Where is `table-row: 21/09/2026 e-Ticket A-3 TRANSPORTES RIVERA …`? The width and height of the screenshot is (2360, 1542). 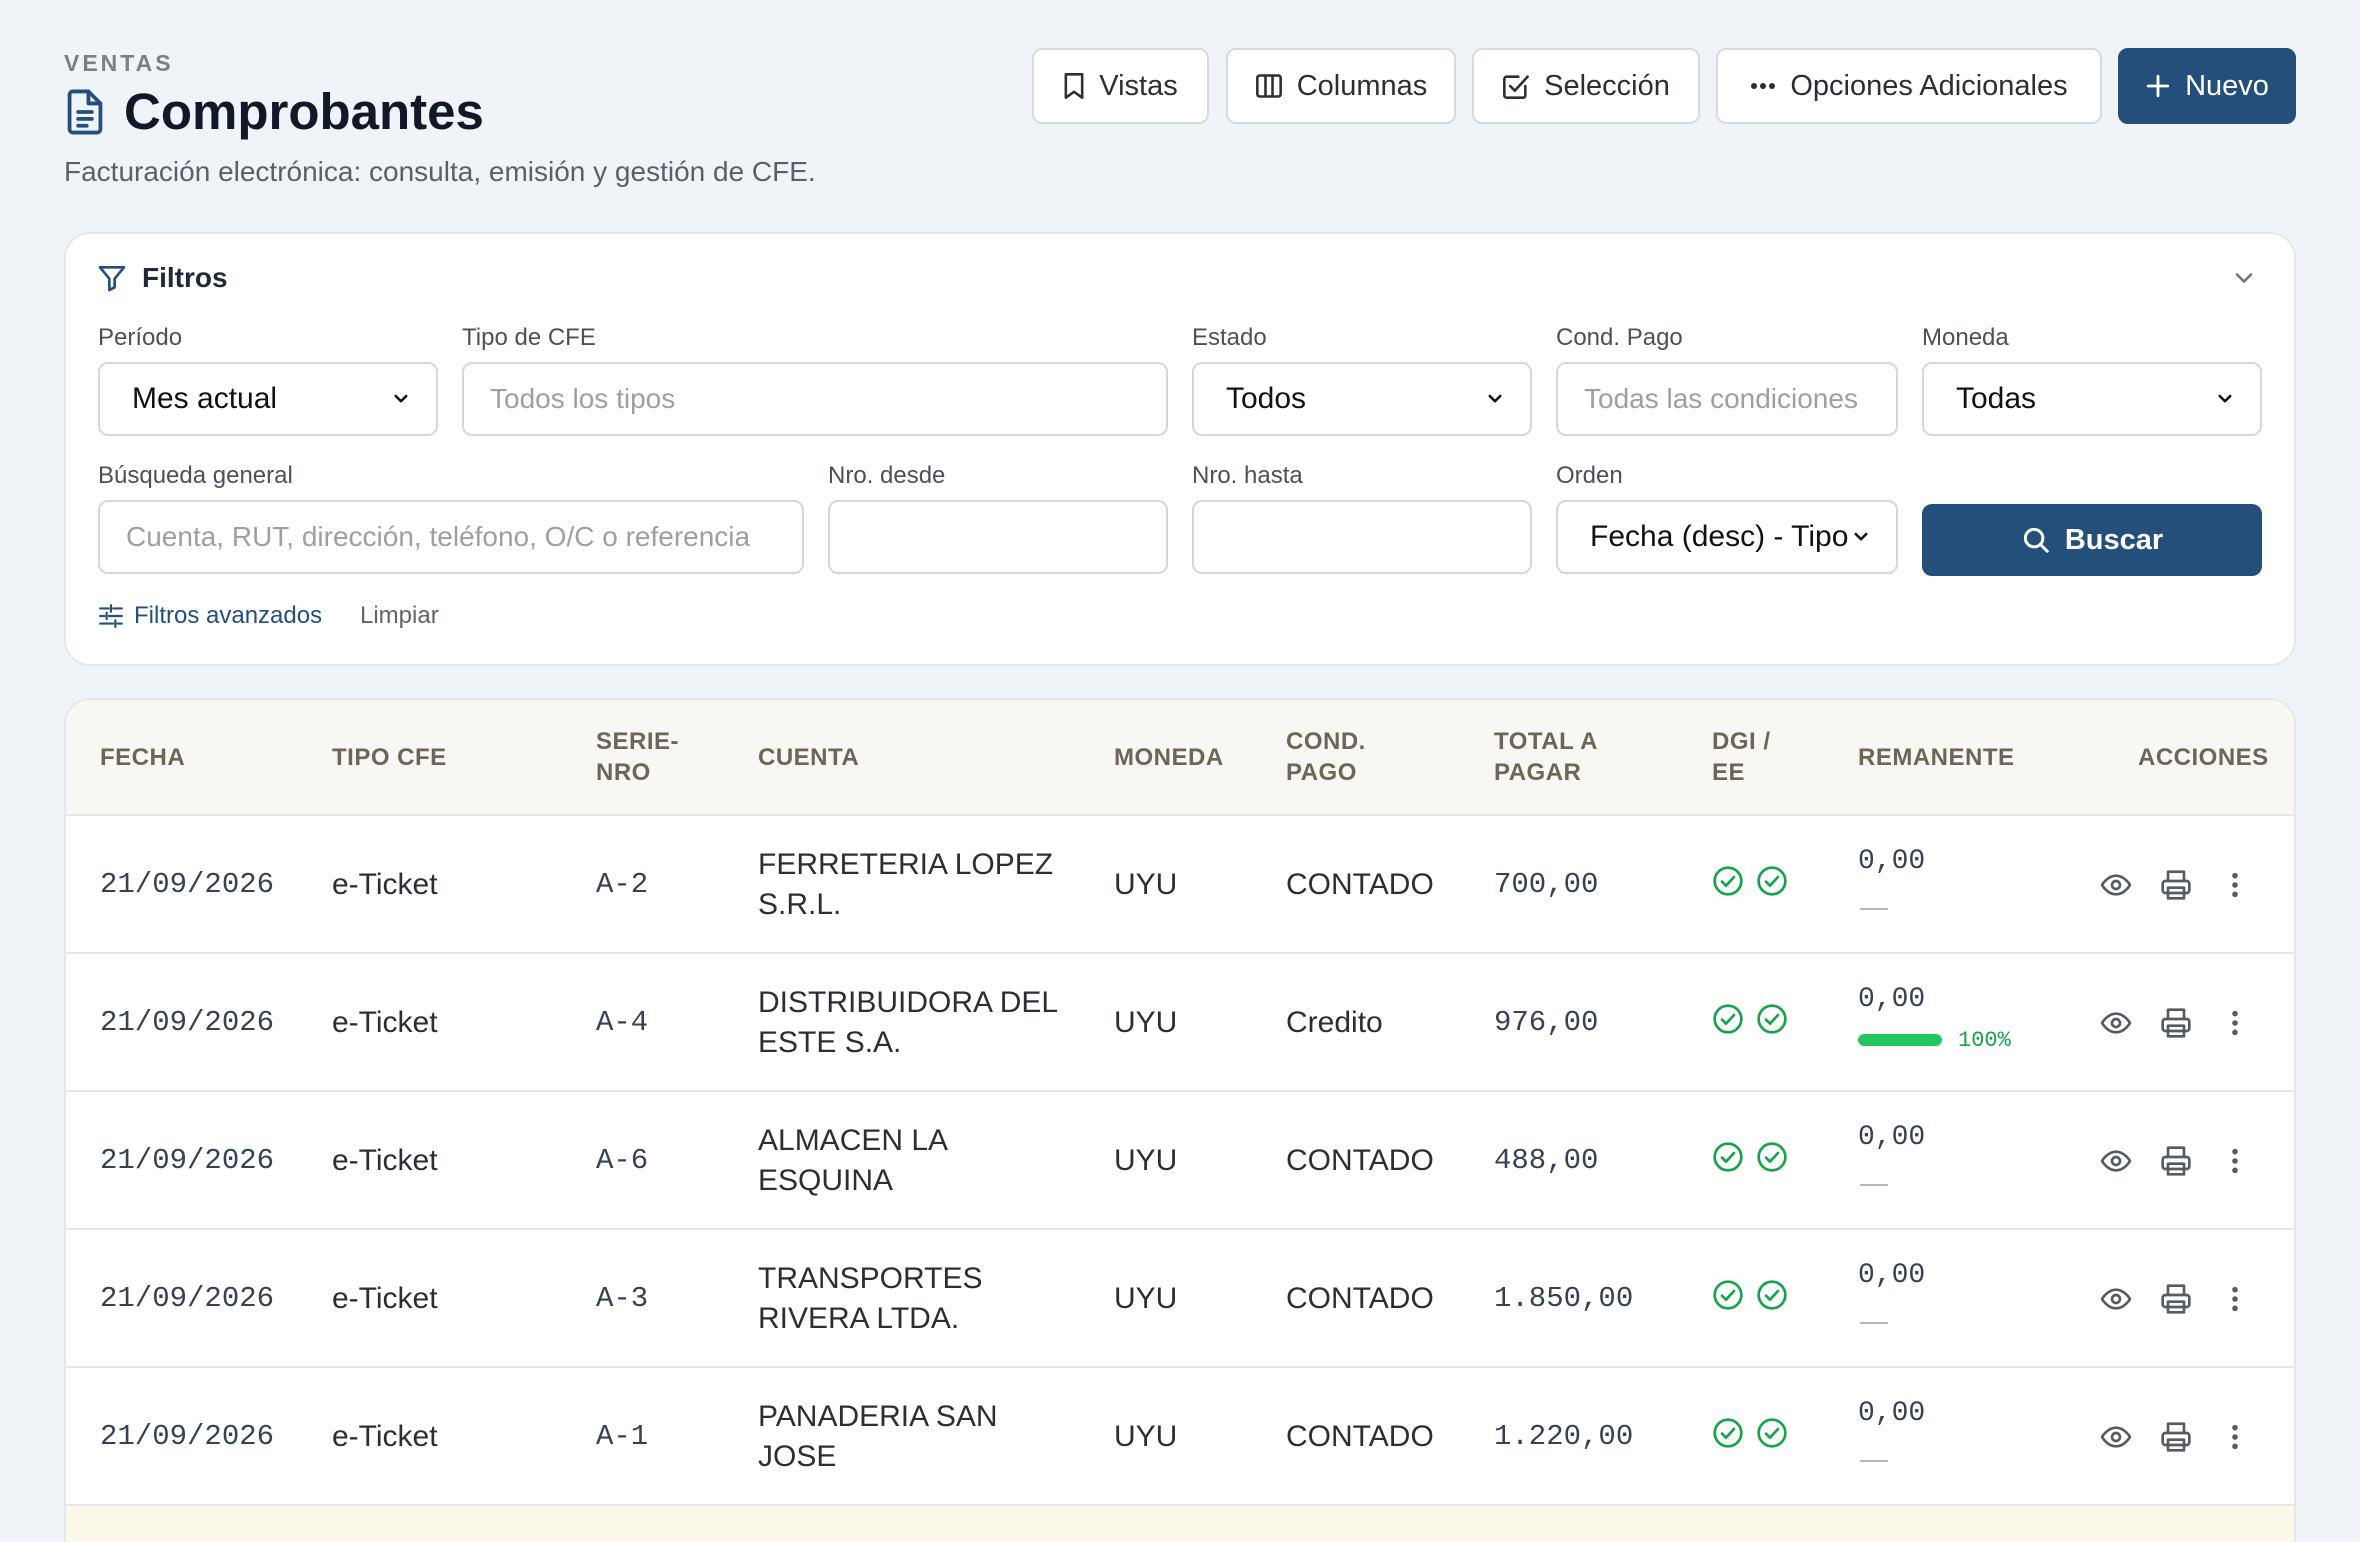 table-row: 21/09/2026 e-Ticket A-3 TRANSPORTES RIVERA … is located at coordinates (1180, 1299).